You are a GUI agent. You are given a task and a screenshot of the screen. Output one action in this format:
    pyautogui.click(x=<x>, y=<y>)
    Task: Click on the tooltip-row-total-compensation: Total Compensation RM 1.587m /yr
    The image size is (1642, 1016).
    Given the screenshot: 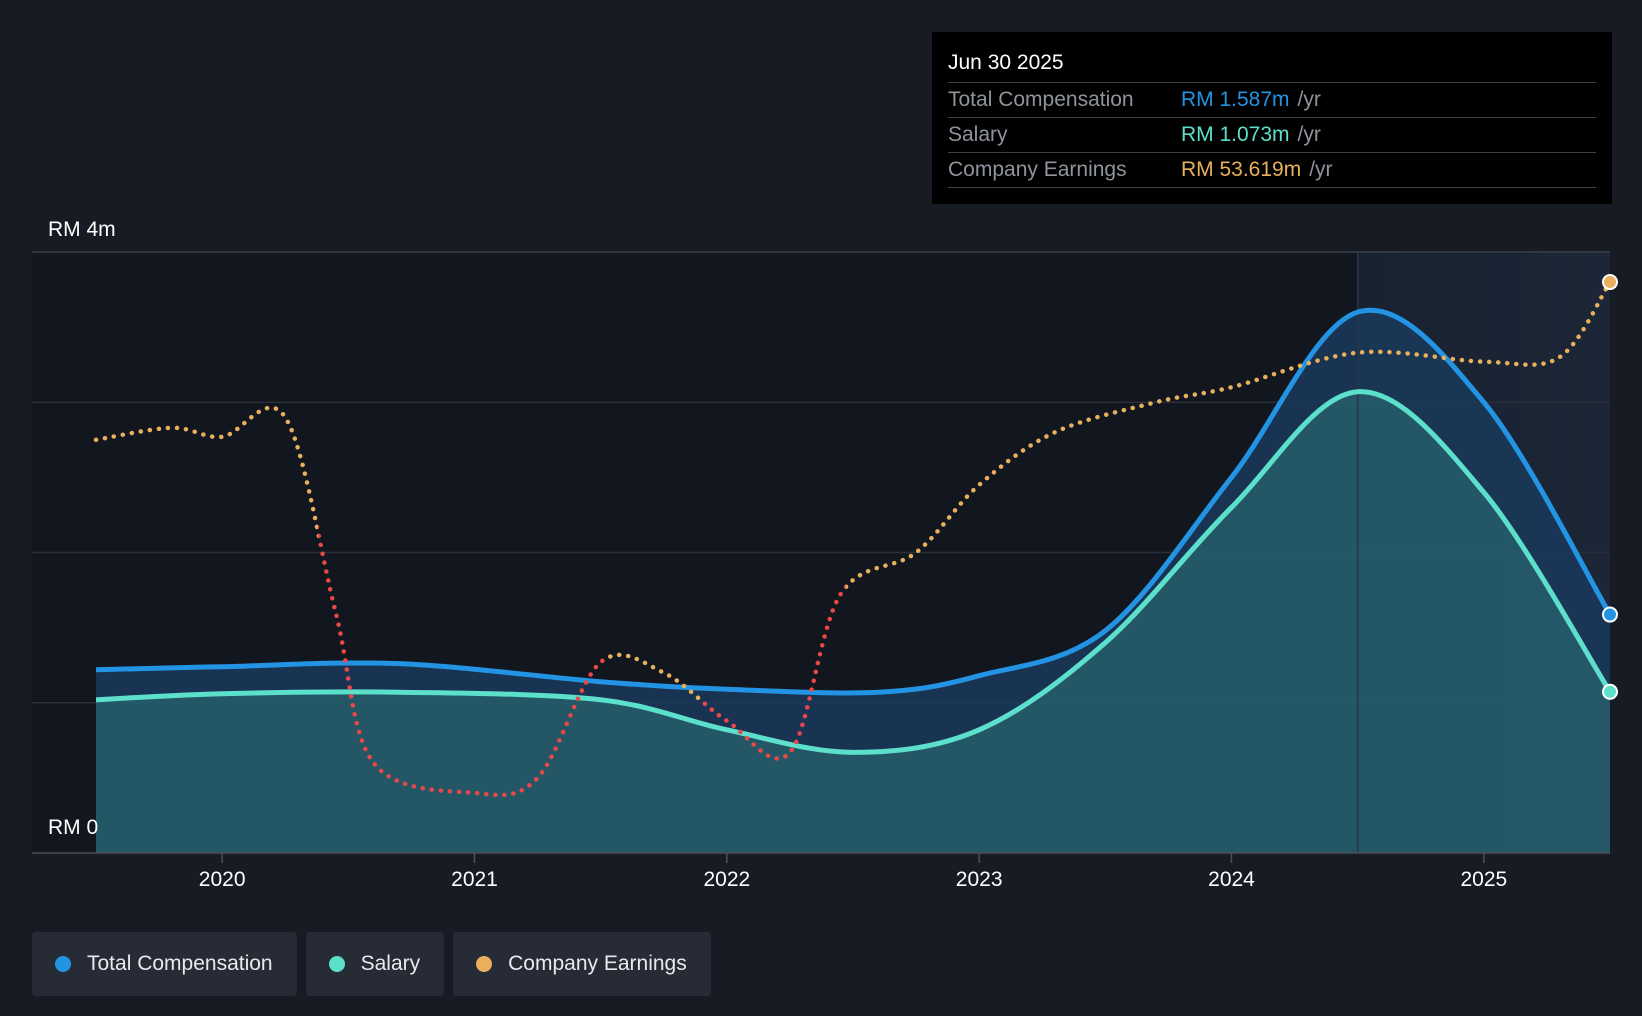 What is the action you would take?
    pyautogui.click(x=1272, y=100)
    